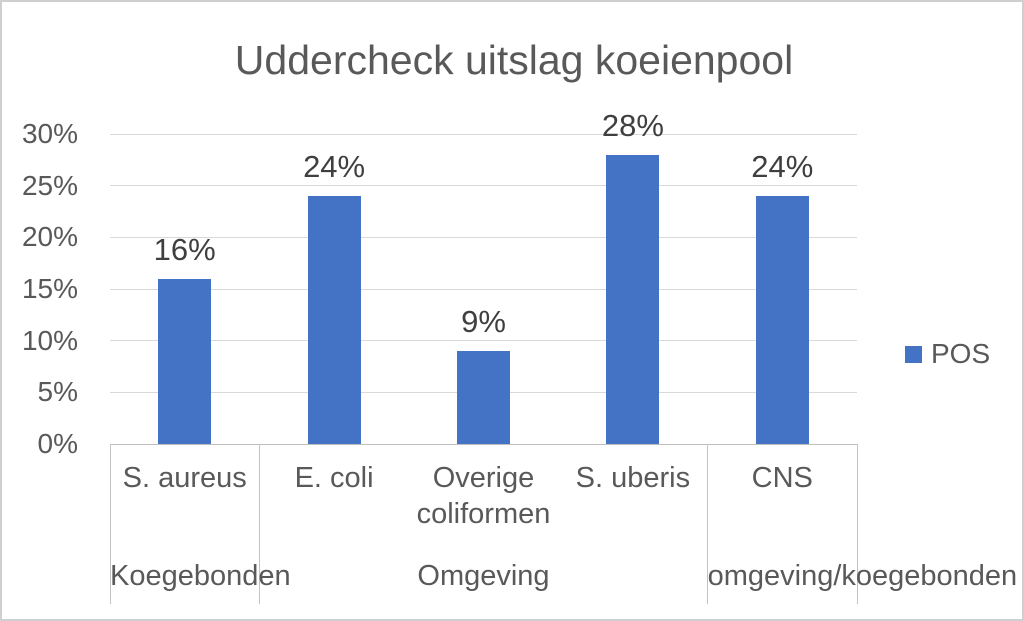  What do you see at coordinates (633, 478) in the screenshot?
I see `category-label: S. uberis` at bounding box center [633, 478].